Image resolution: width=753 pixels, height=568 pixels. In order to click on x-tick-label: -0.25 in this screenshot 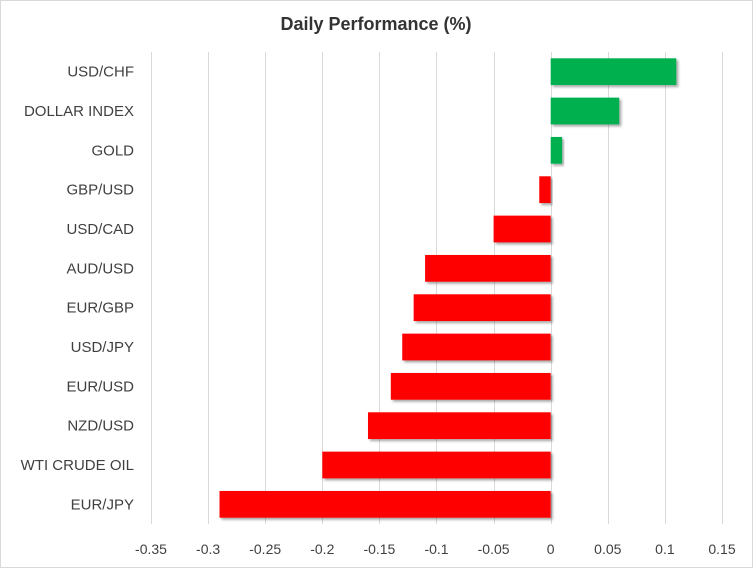, I will do `click(265, 549)`.